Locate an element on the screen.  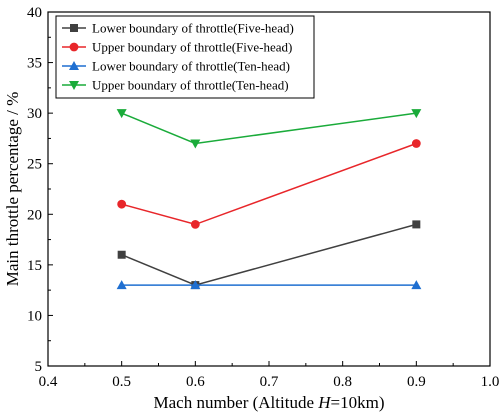
x-tick-label: 0.4 is located at coordinates (48, 382).